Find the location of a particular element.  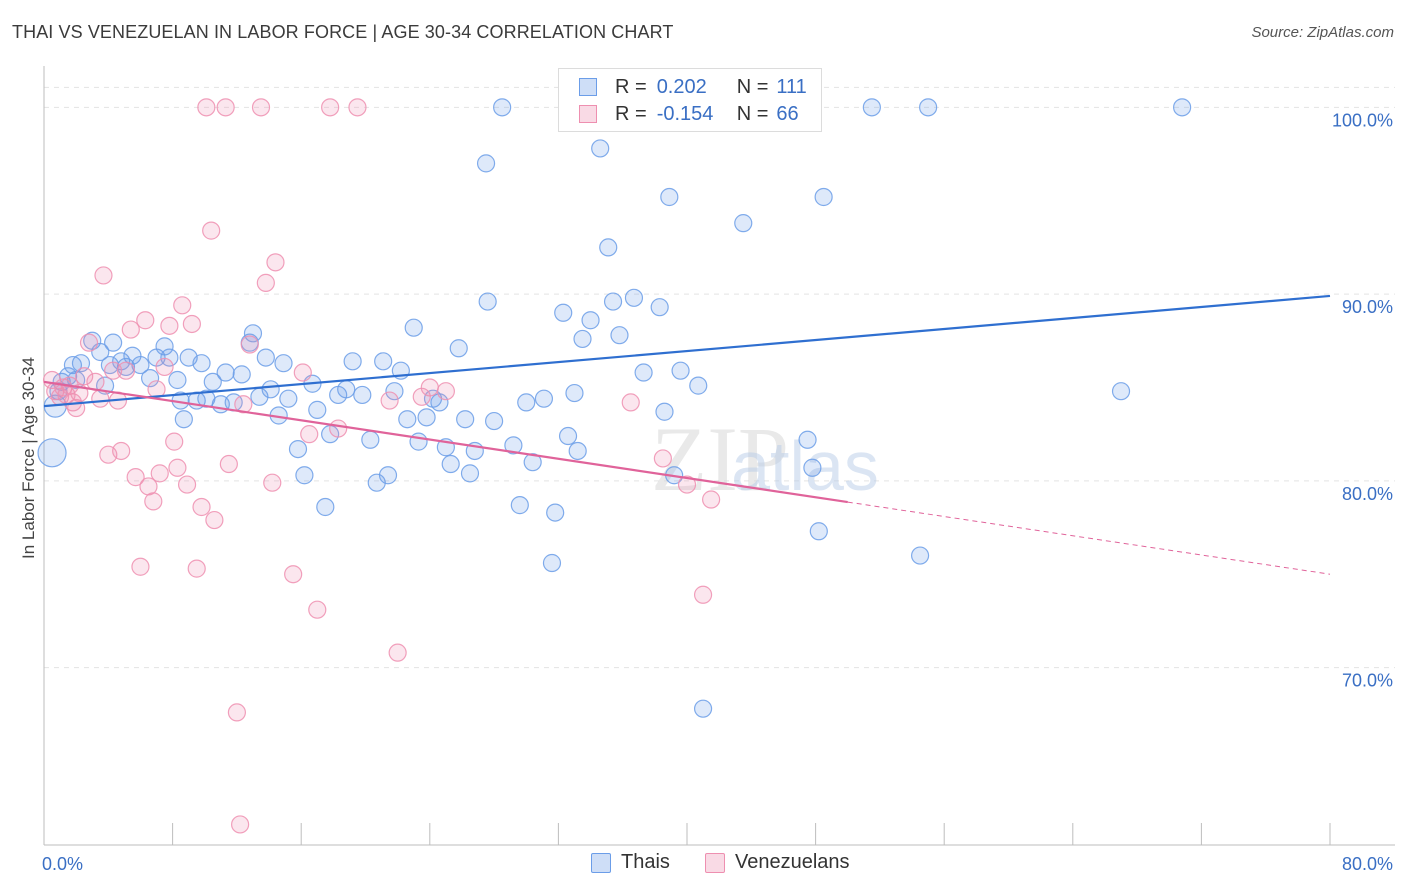

legend-item-thais: Thais is located at coordinates (630, 862).